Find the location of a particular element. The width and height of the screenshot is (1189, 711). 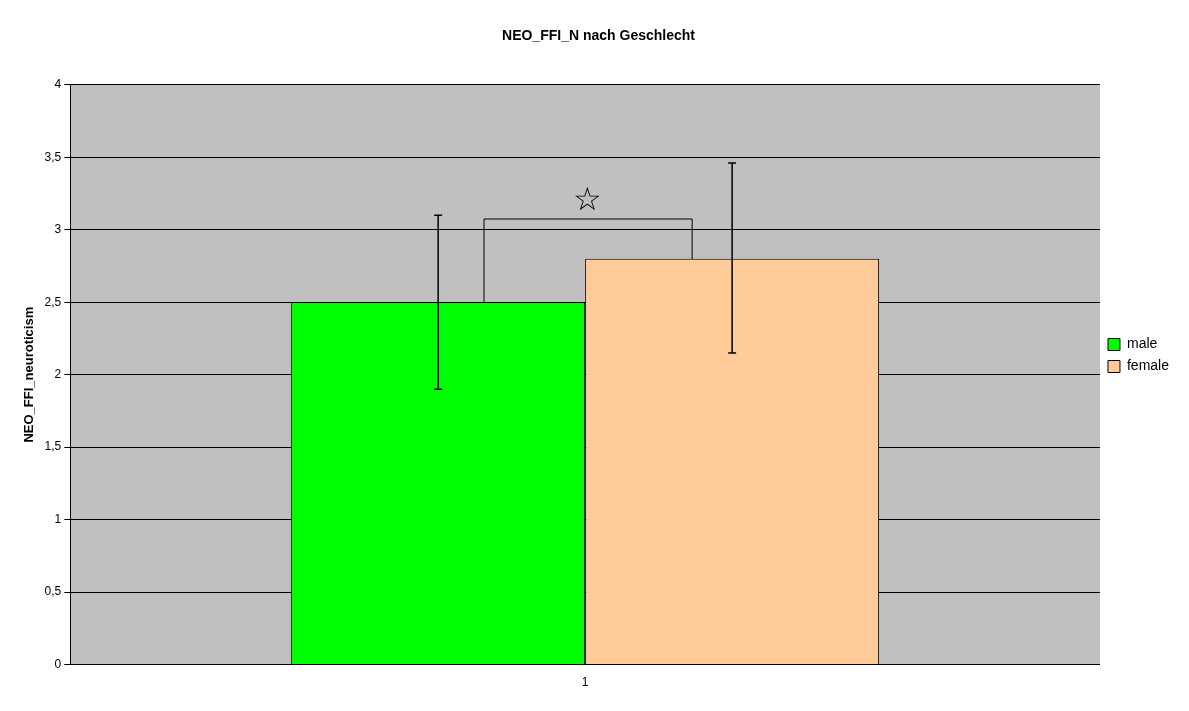

y-tick-label: 0 is located at coordinates (58, 663).